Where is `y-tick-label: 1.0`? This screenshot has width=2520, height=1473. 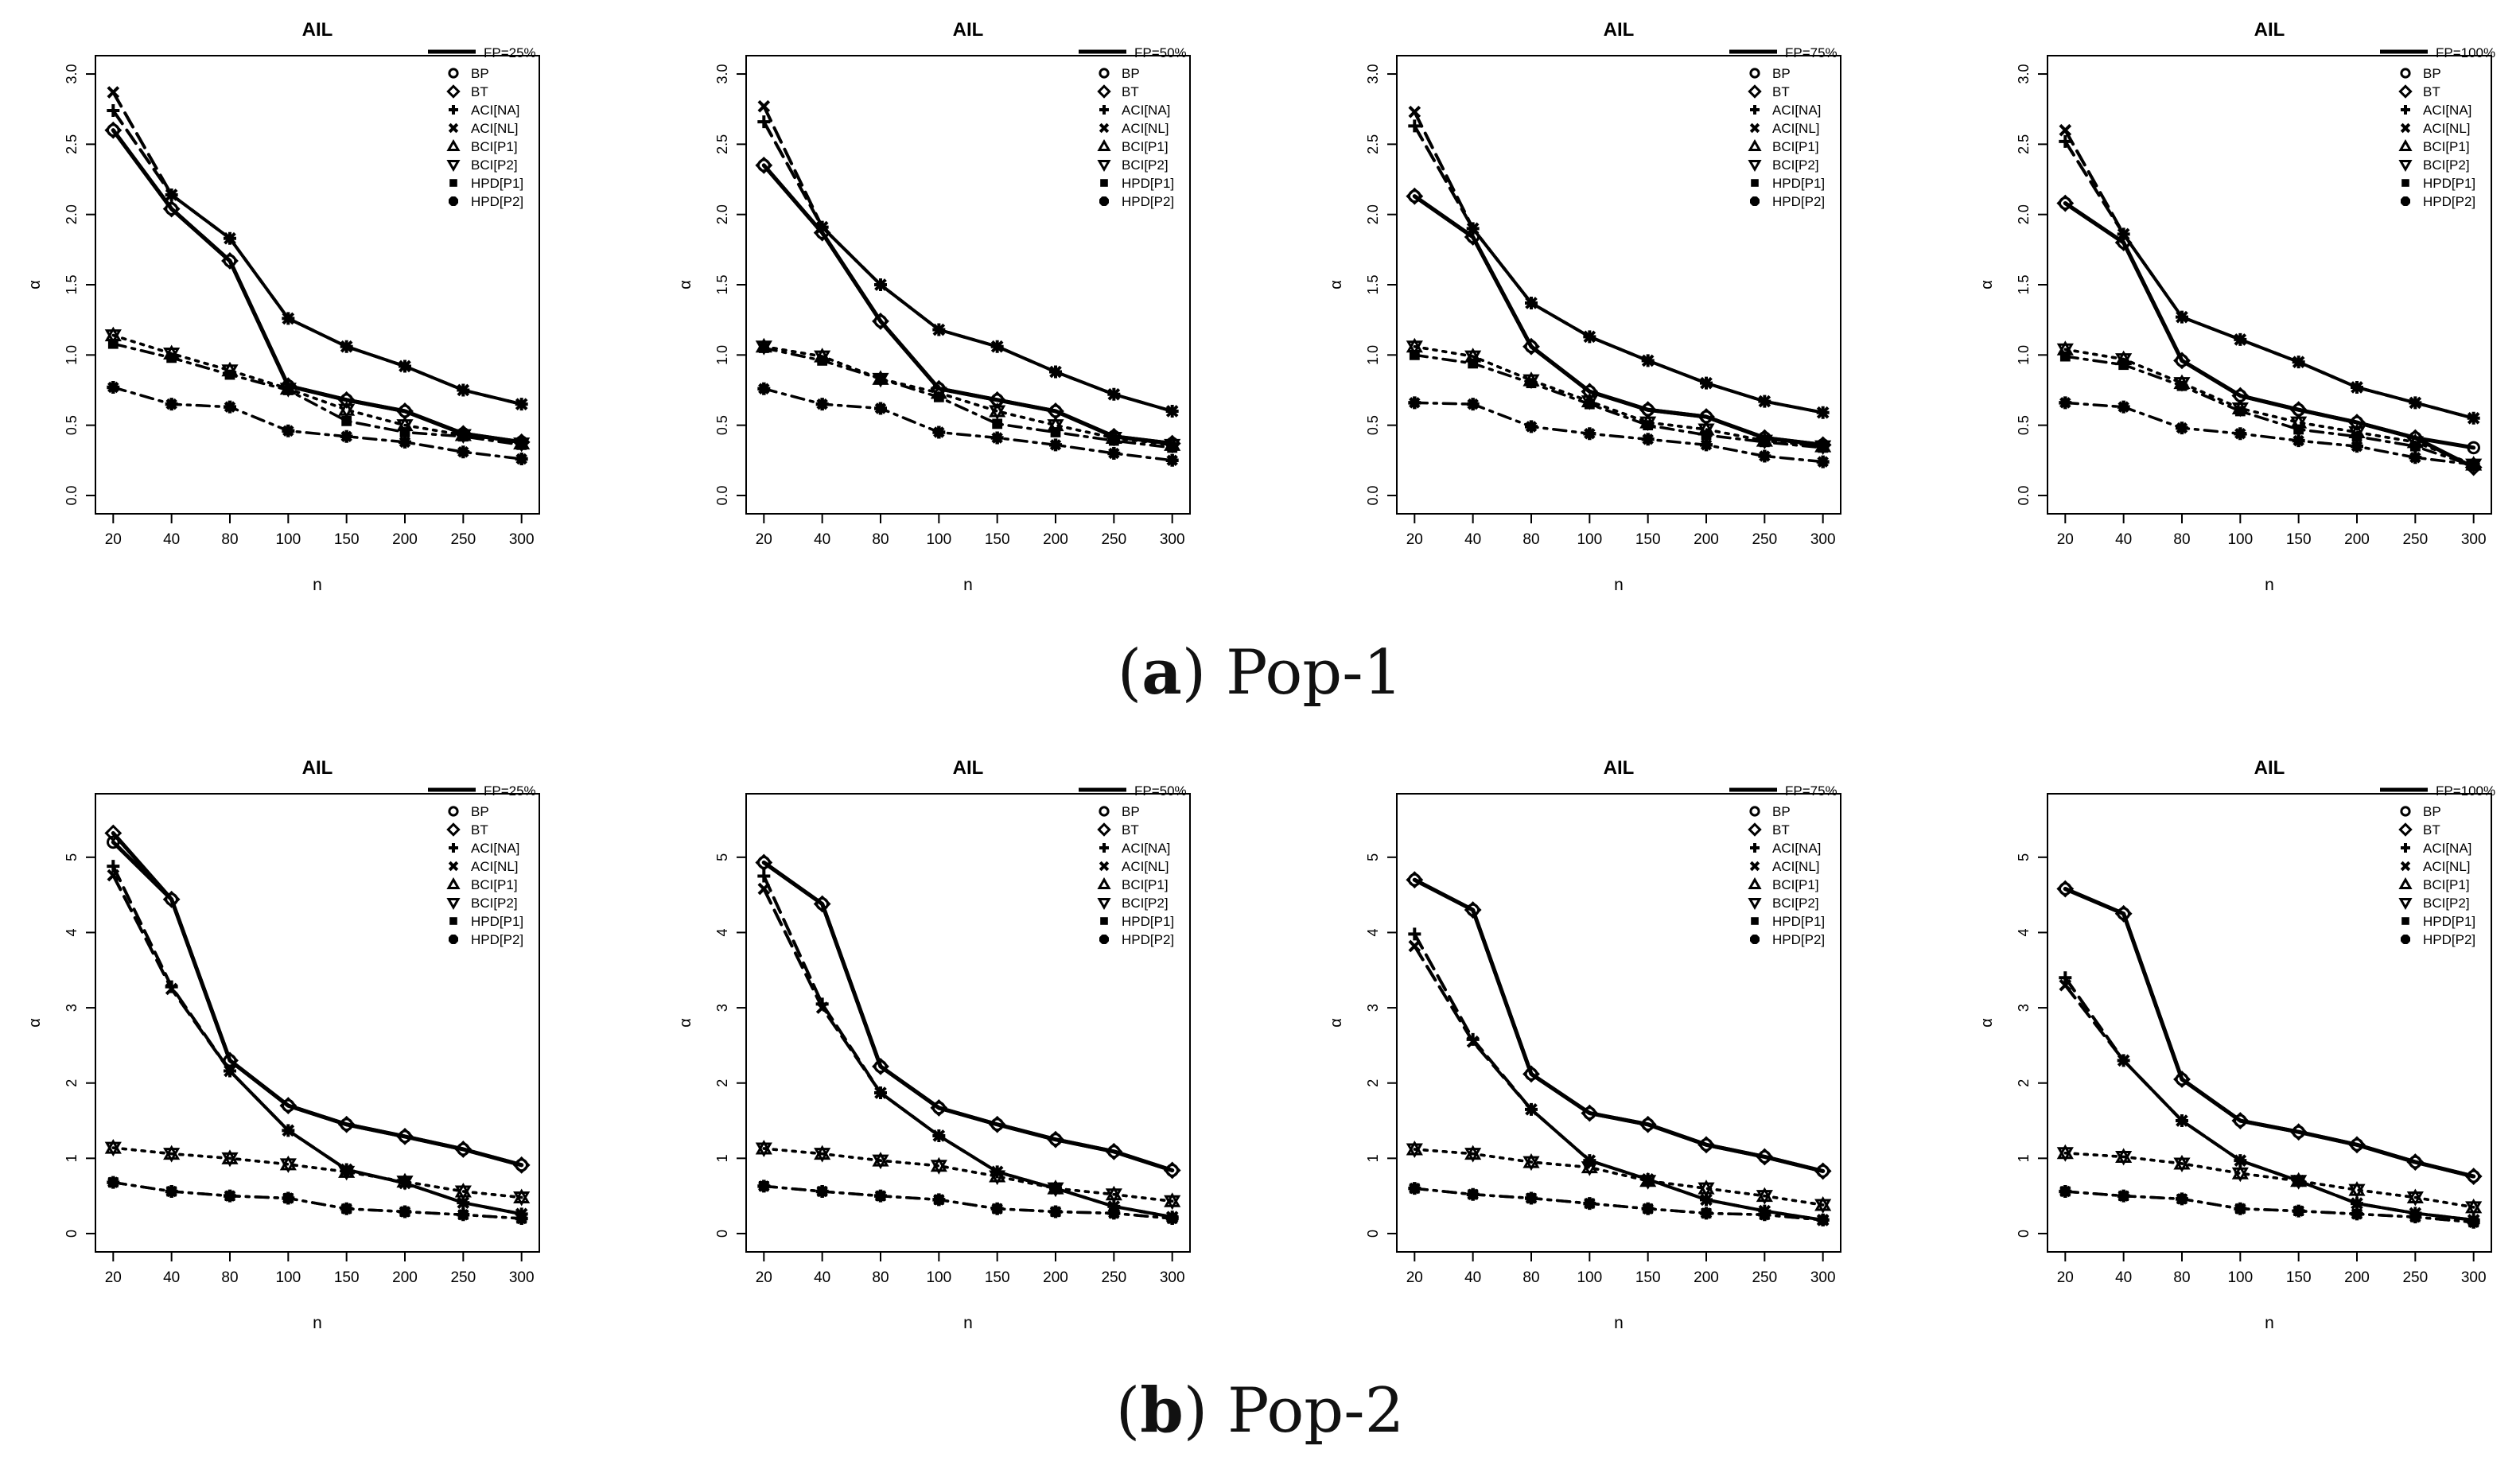 y-tick-label: 1.0 is located at coordinates (1373, 355).